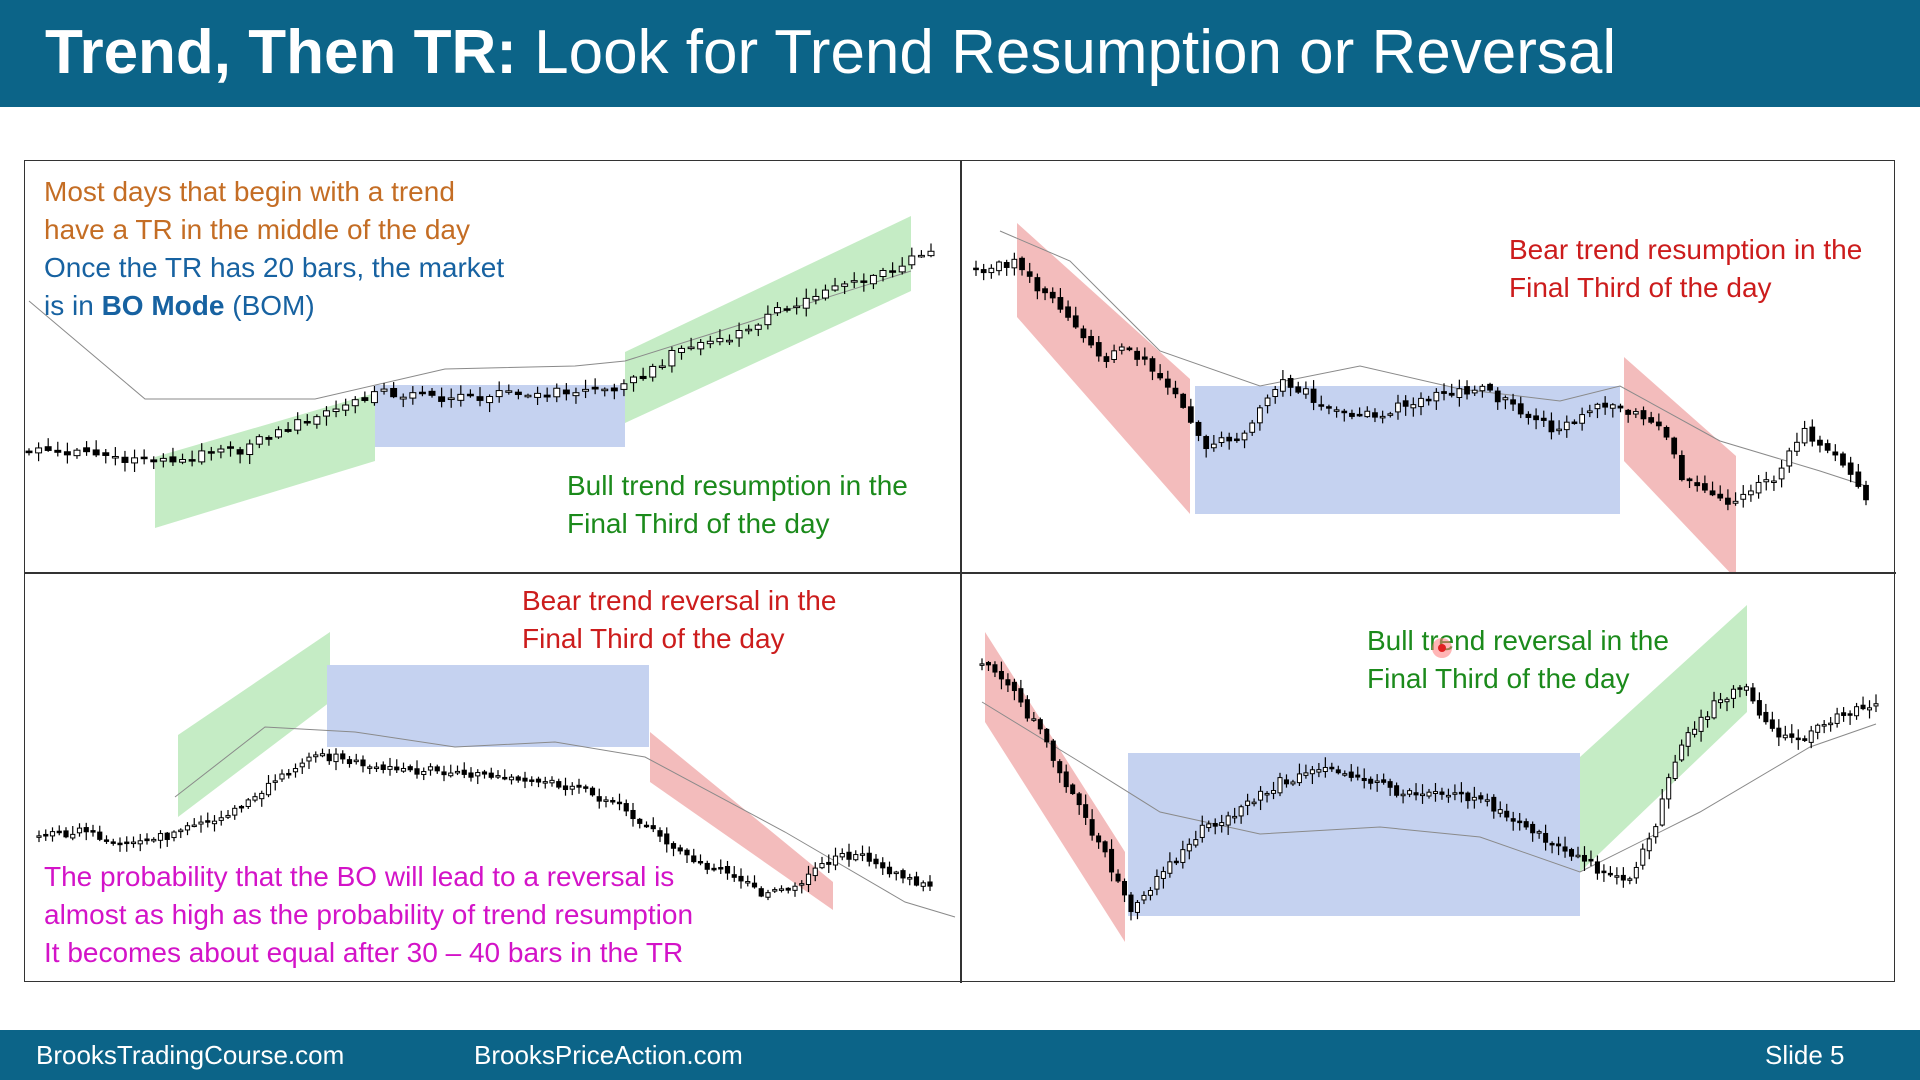 The image size is (1920, 1080). What do you see at coordinates (1498, 678) in the screenshot?
I see `label-line-2: Final Third of the day` at bounding box center [1498, 678].